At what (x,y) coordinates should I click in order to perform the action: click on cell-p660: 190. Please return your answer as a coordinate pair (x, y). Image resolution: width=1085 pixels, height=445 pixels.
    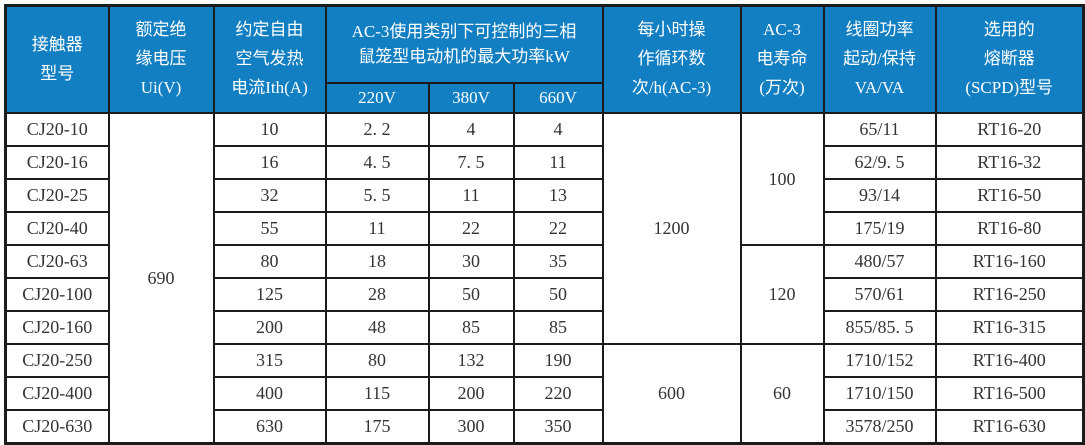
    Looking at the image, I should click on (558, 361).